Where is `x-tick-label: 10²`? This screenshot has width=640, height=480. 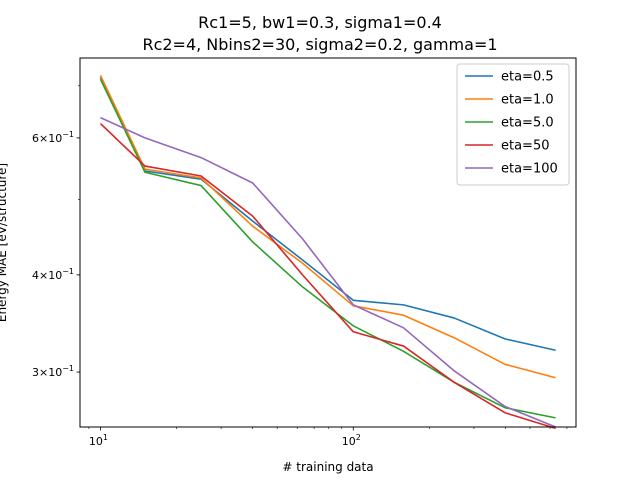
x-tick-label: 10² is located at coordinates (351, 440).